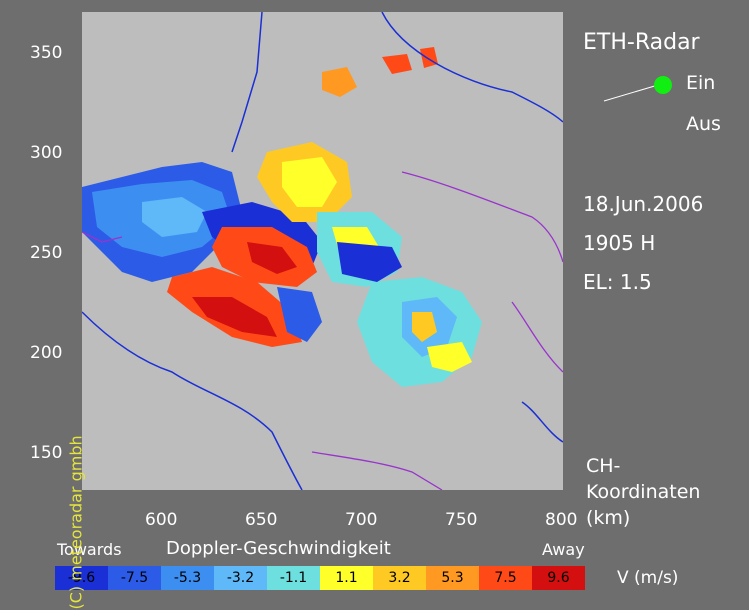 The width and height of the screenshot is (749, 610). Describe the element at coordinates (261, 520) in the screenshot. I see `x-tick-650: 650` at that location.